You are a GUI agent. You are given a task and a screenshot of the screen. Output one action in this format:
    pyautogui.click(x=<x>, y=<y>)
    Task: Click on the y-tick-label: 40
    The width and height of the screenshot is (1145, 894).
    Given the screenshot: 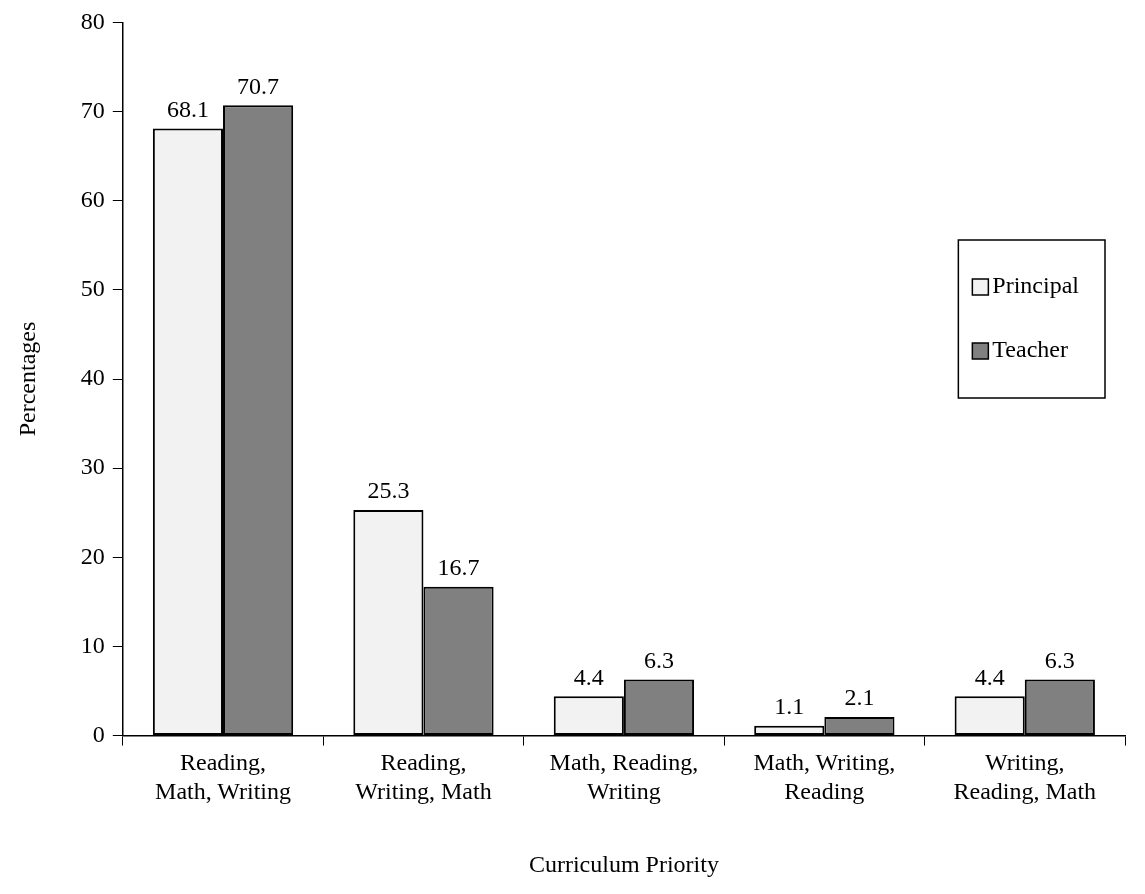 What is the action you would take?
    pyautogui.click(x=92, y=377)
    